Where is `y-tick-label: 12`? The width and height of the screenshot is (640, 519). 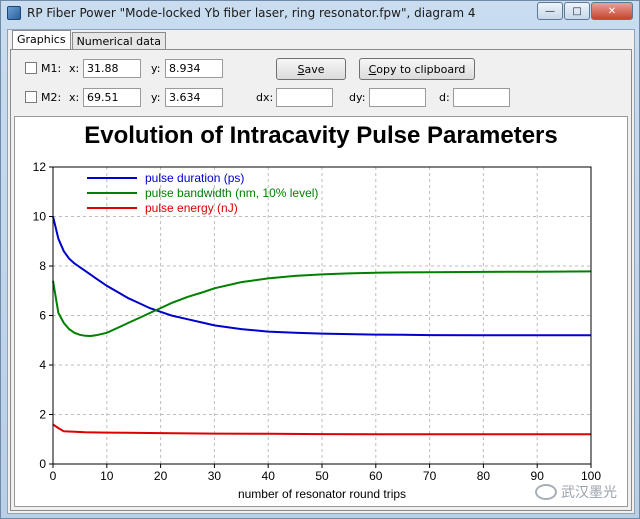 y-tick-label: 12 is located at coordinates (40, 167).